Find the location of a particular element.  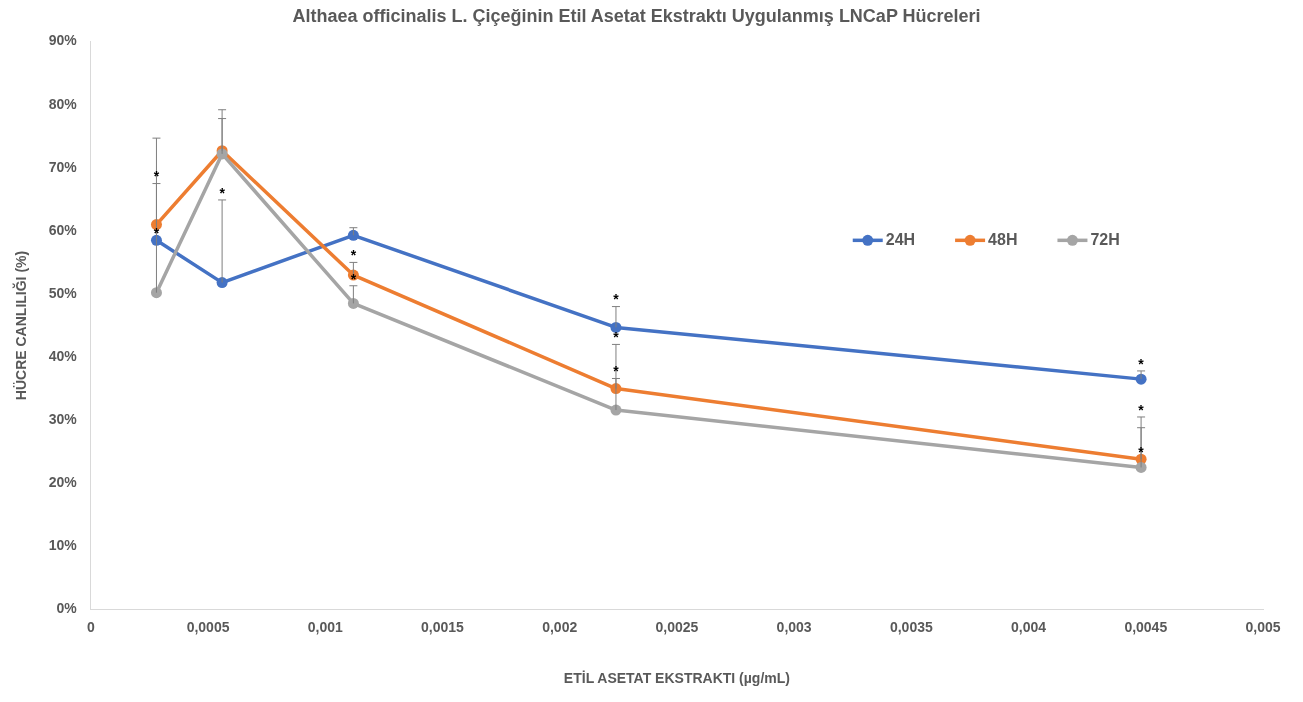

x-tick-label: 0 is located at coordinates (90, 626).